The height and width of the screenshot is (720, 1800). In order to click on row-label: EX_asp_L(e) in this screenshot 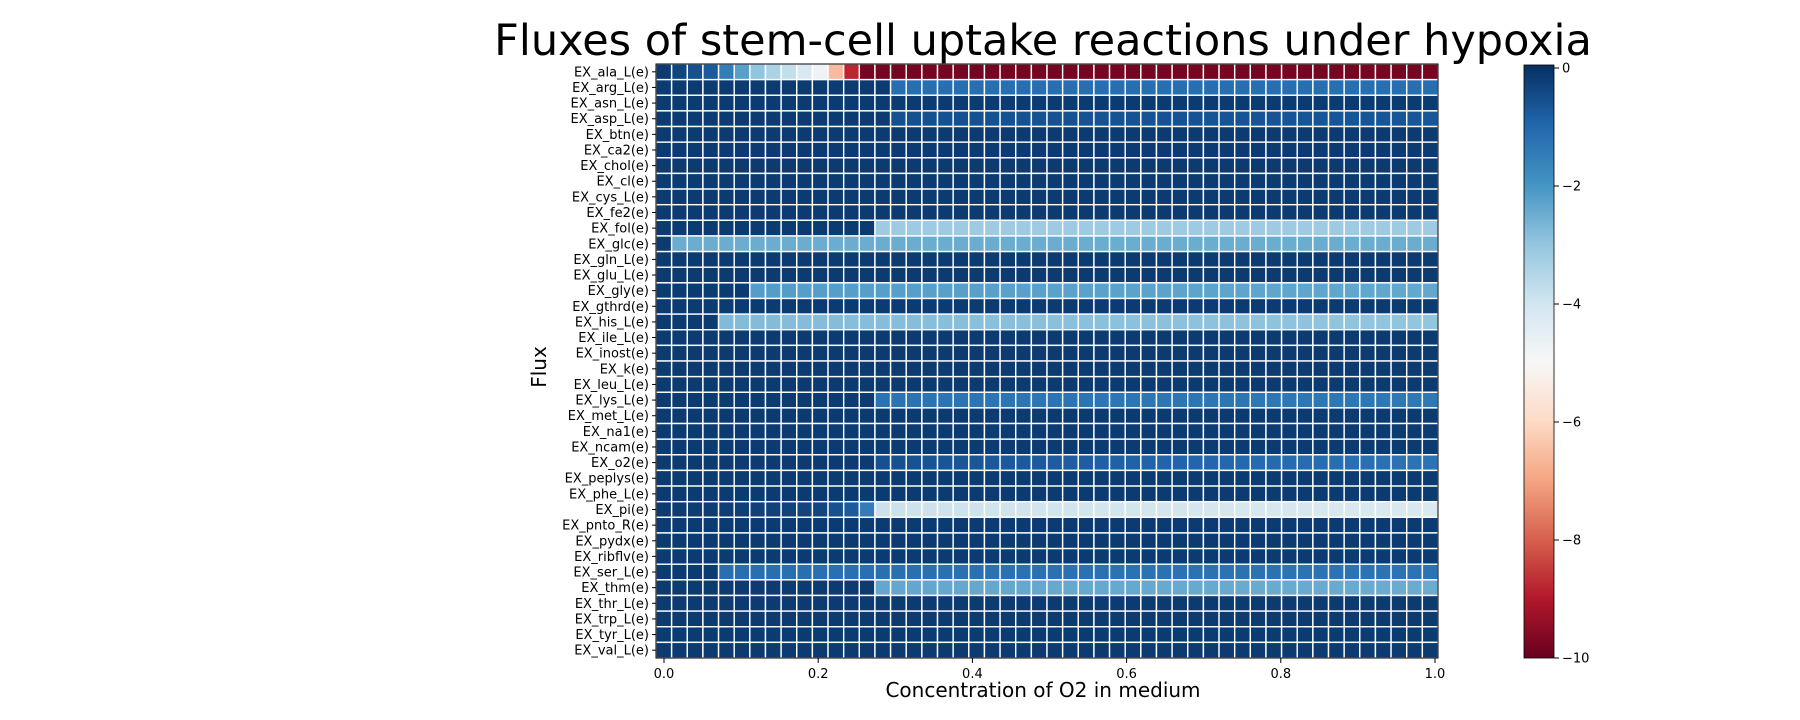, I will do `click(610, 119)`.